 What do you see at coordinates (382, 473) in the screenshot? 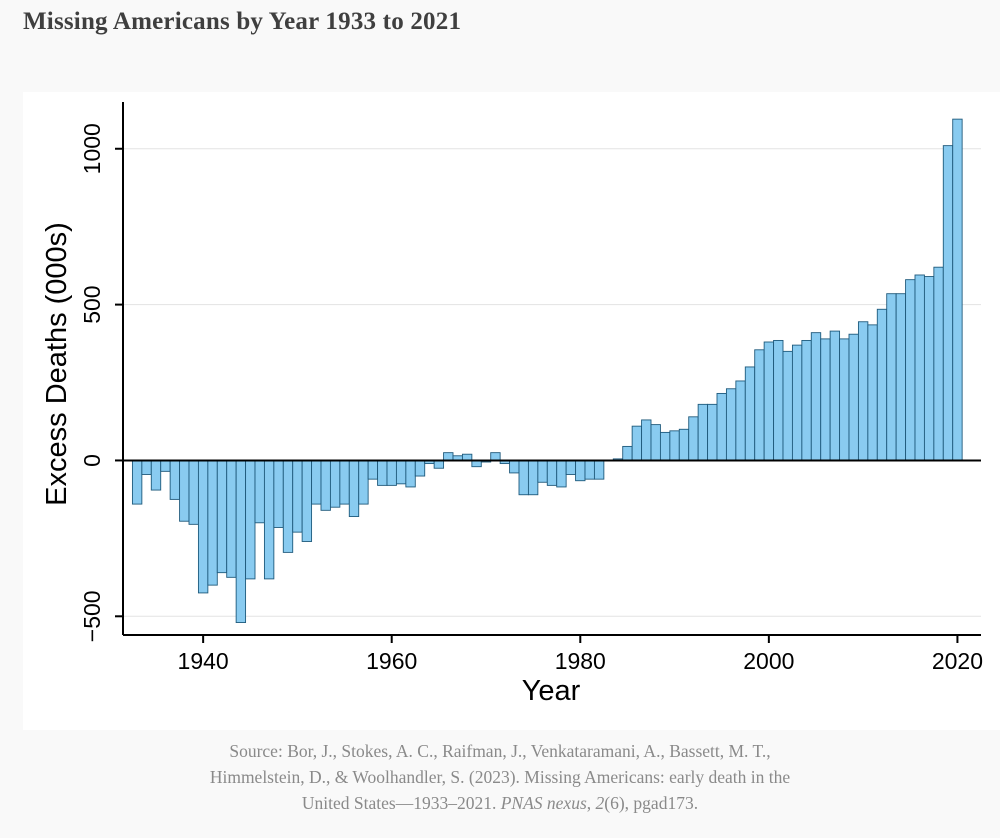
I see `bar-1959` at bounding box center [382, 473].